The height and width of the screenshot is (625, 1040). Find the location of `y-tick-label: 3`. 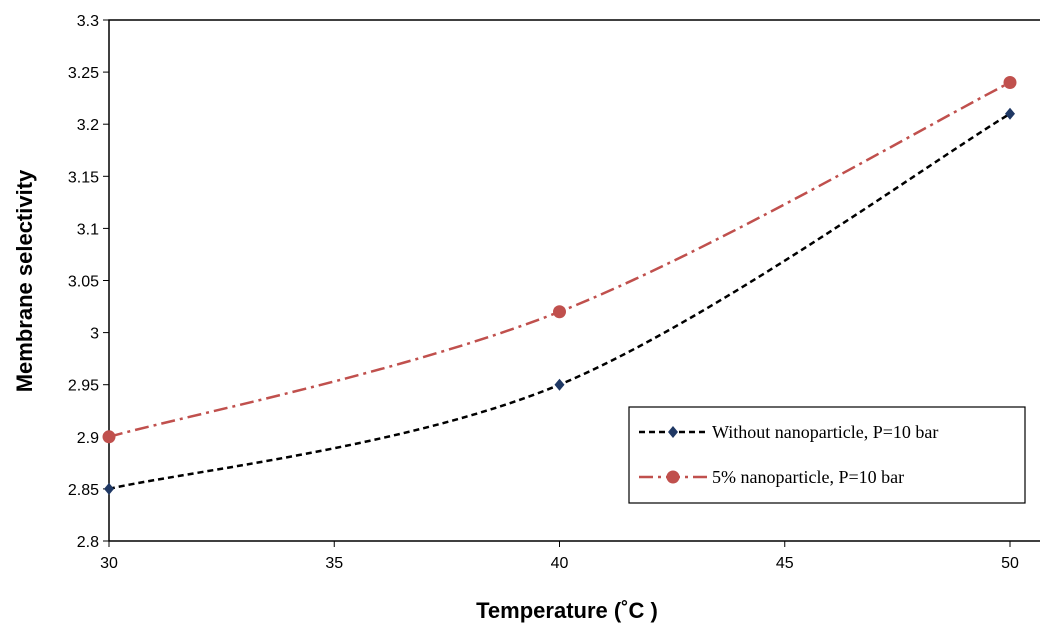

y-tick-label: 3 is located at coordinates (94, 334).